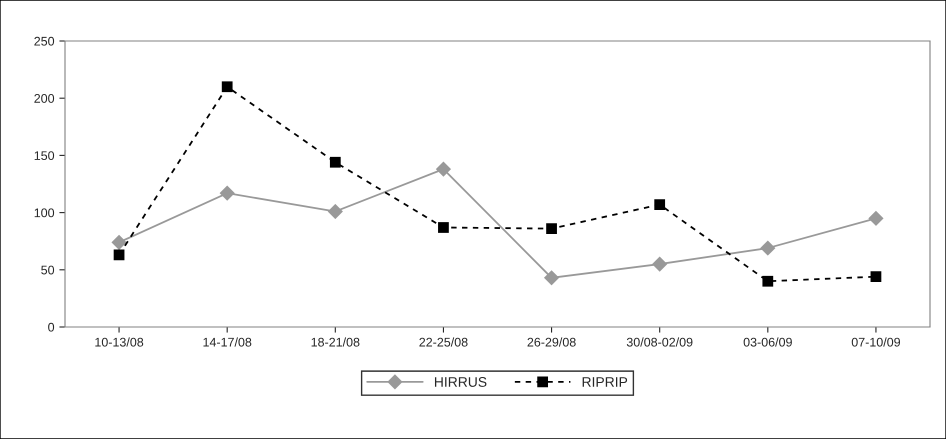 Image resolution: width=946 pixels, height=439 pixels. Describe the element at coordinates (605, 382) in the screenshot. I see `legend-label: RIPRIP` at that location.